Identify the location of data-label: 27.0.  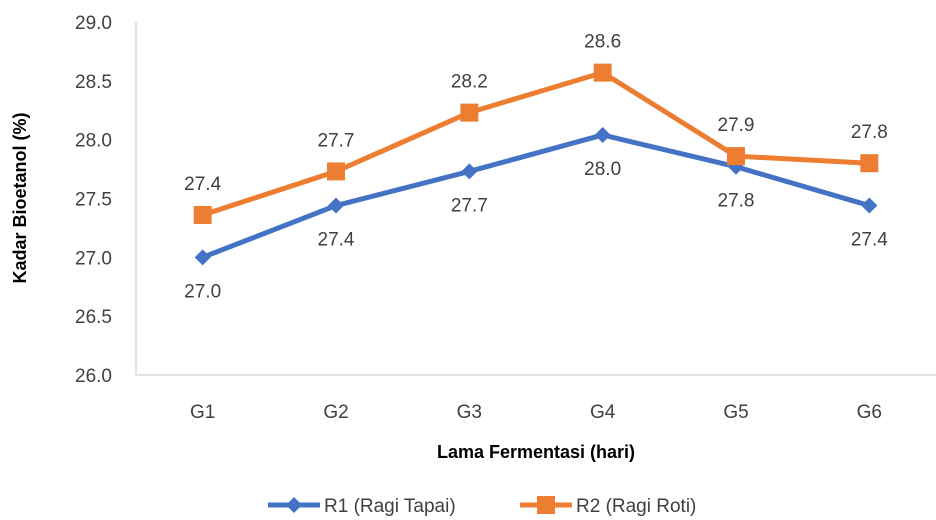
(202, 291).